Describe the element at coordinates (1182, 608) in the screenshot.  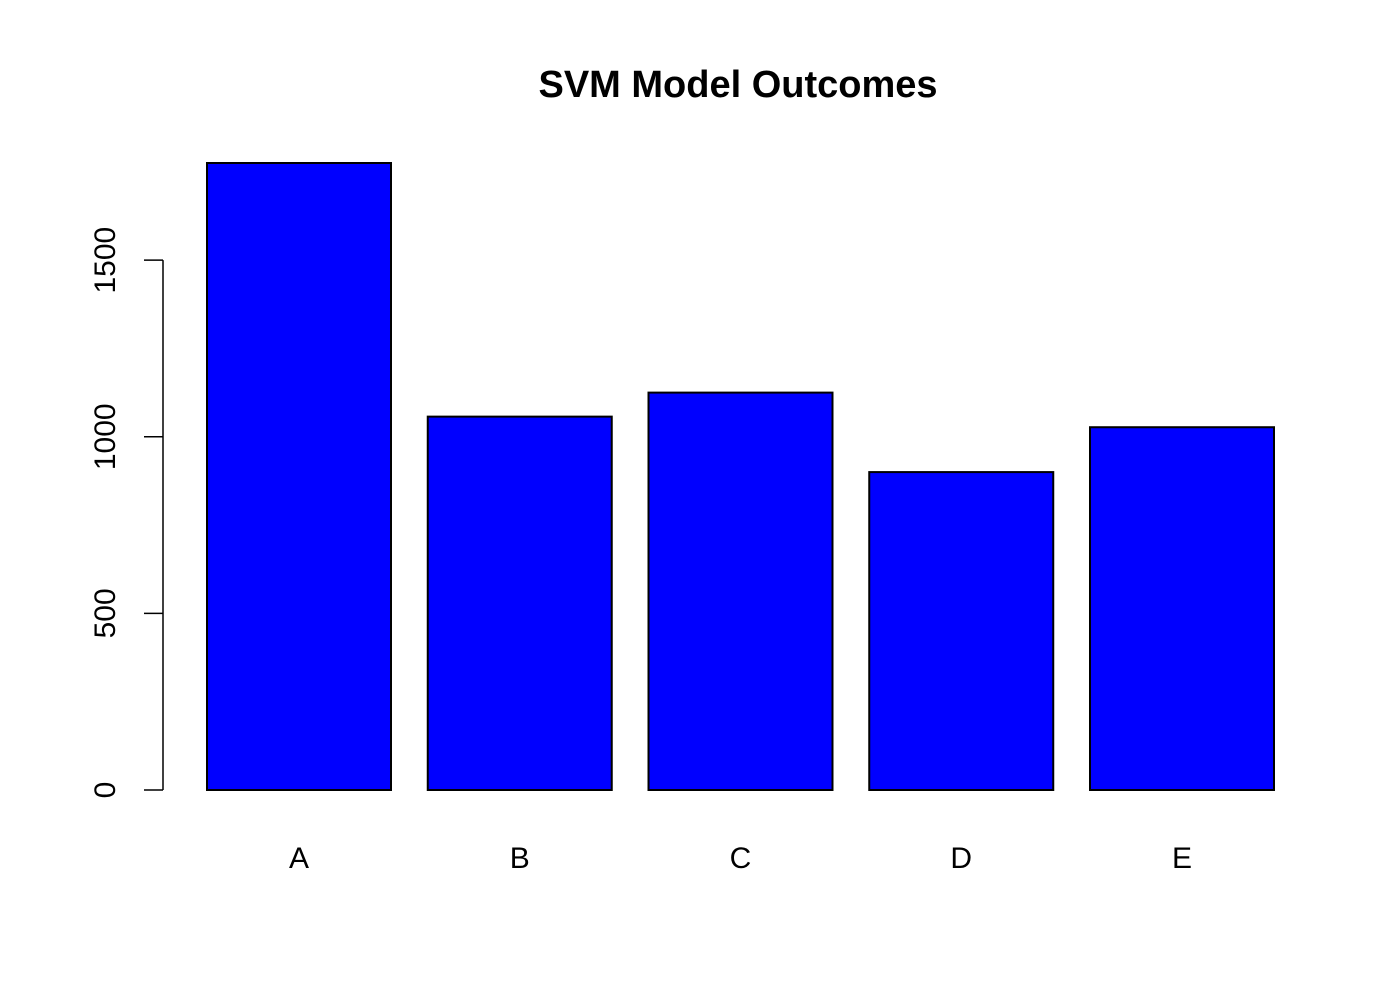
I see `bar-e` at that location.